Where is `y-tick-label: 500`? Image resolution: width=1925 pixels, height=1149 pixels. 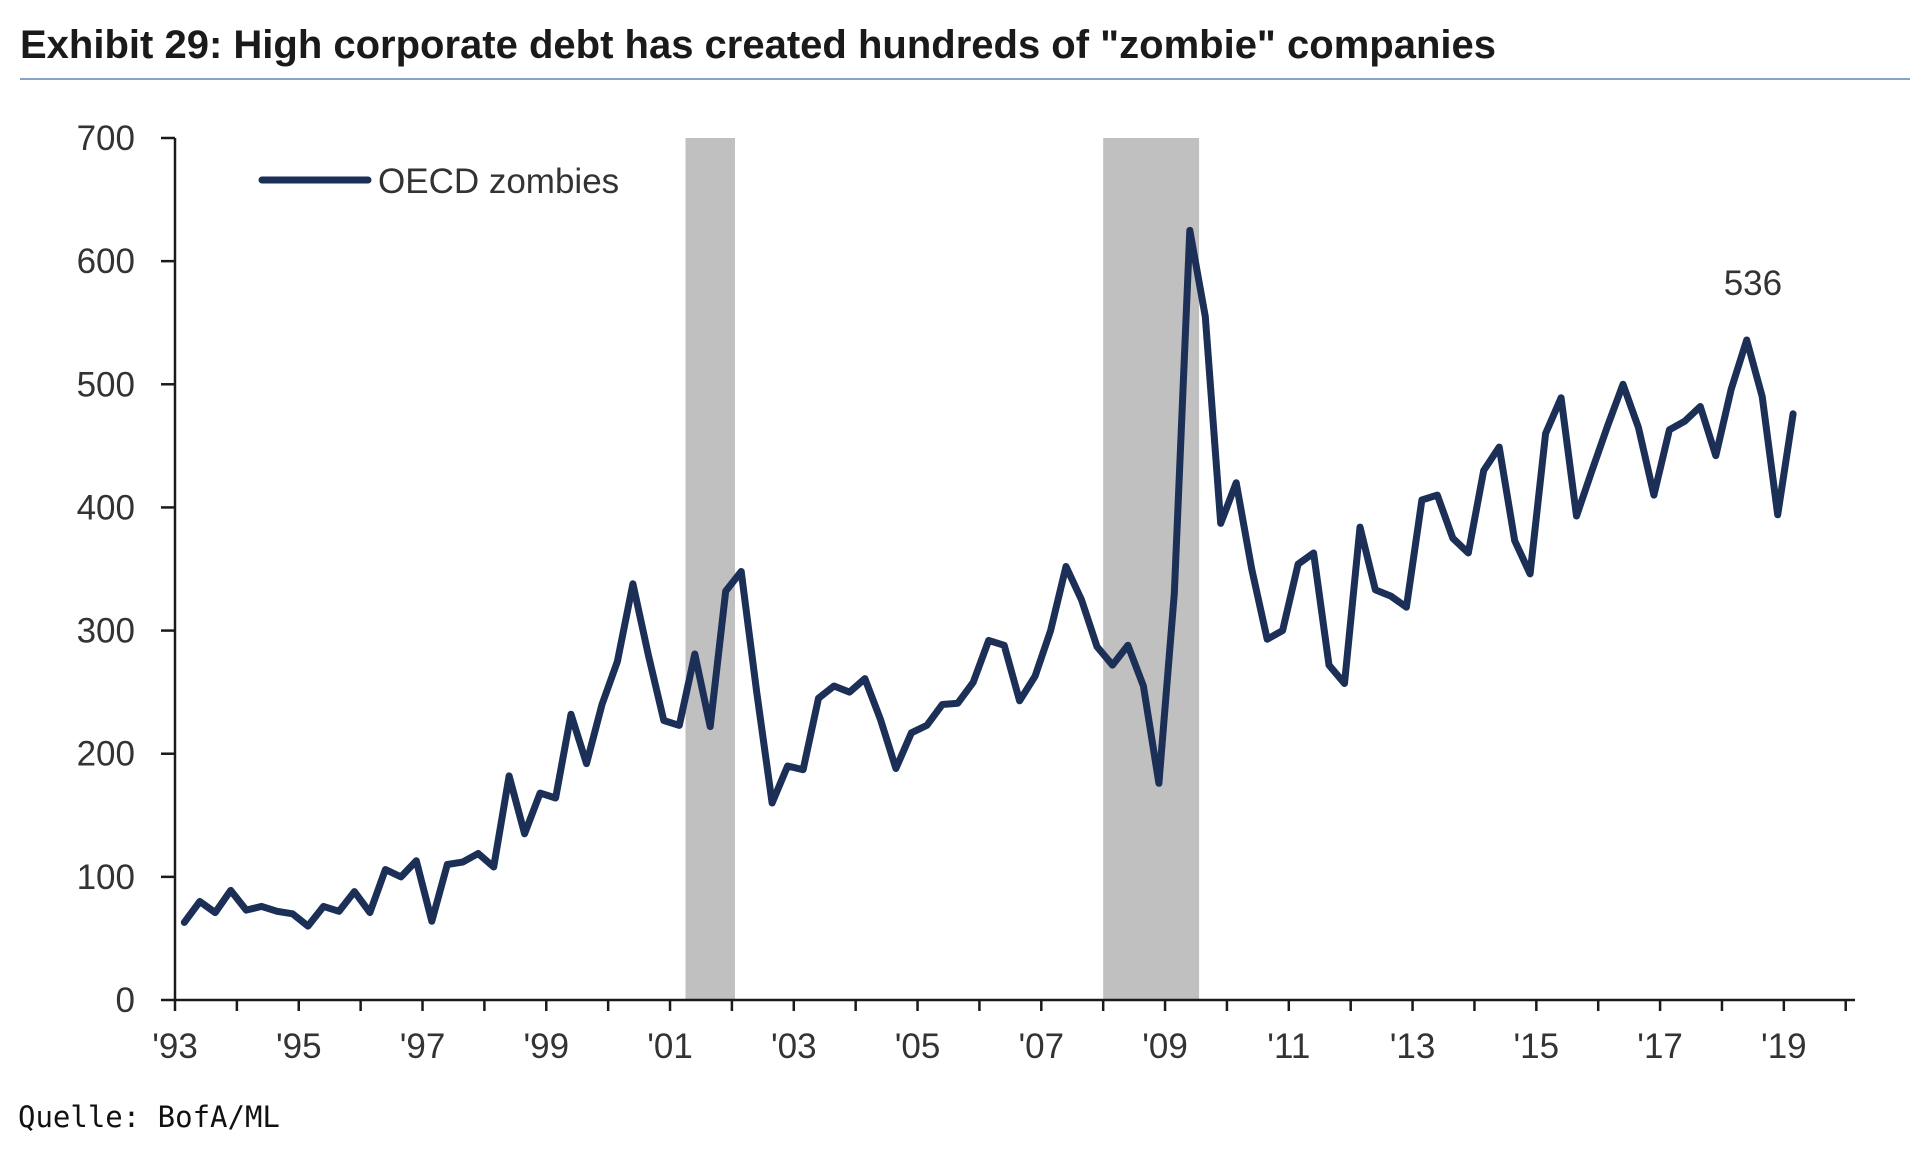 y-tick-label: 500 is located at coordinates (106, 384).